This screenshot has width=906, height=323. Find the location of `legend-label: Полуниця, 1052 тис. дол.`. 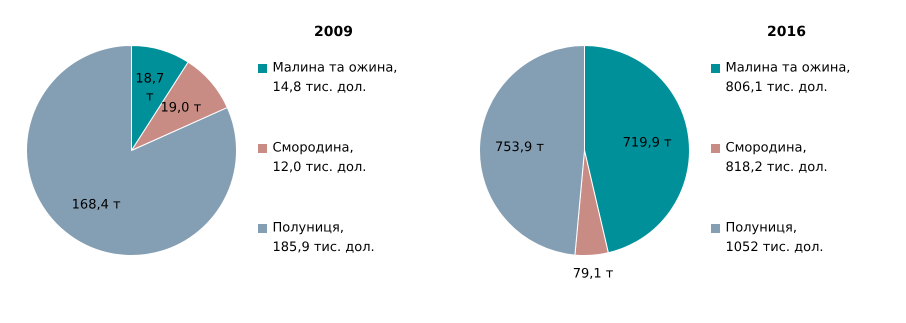

legend-label: Полуниця, 1052 тис. дол. is located at coordinates (775, 237).